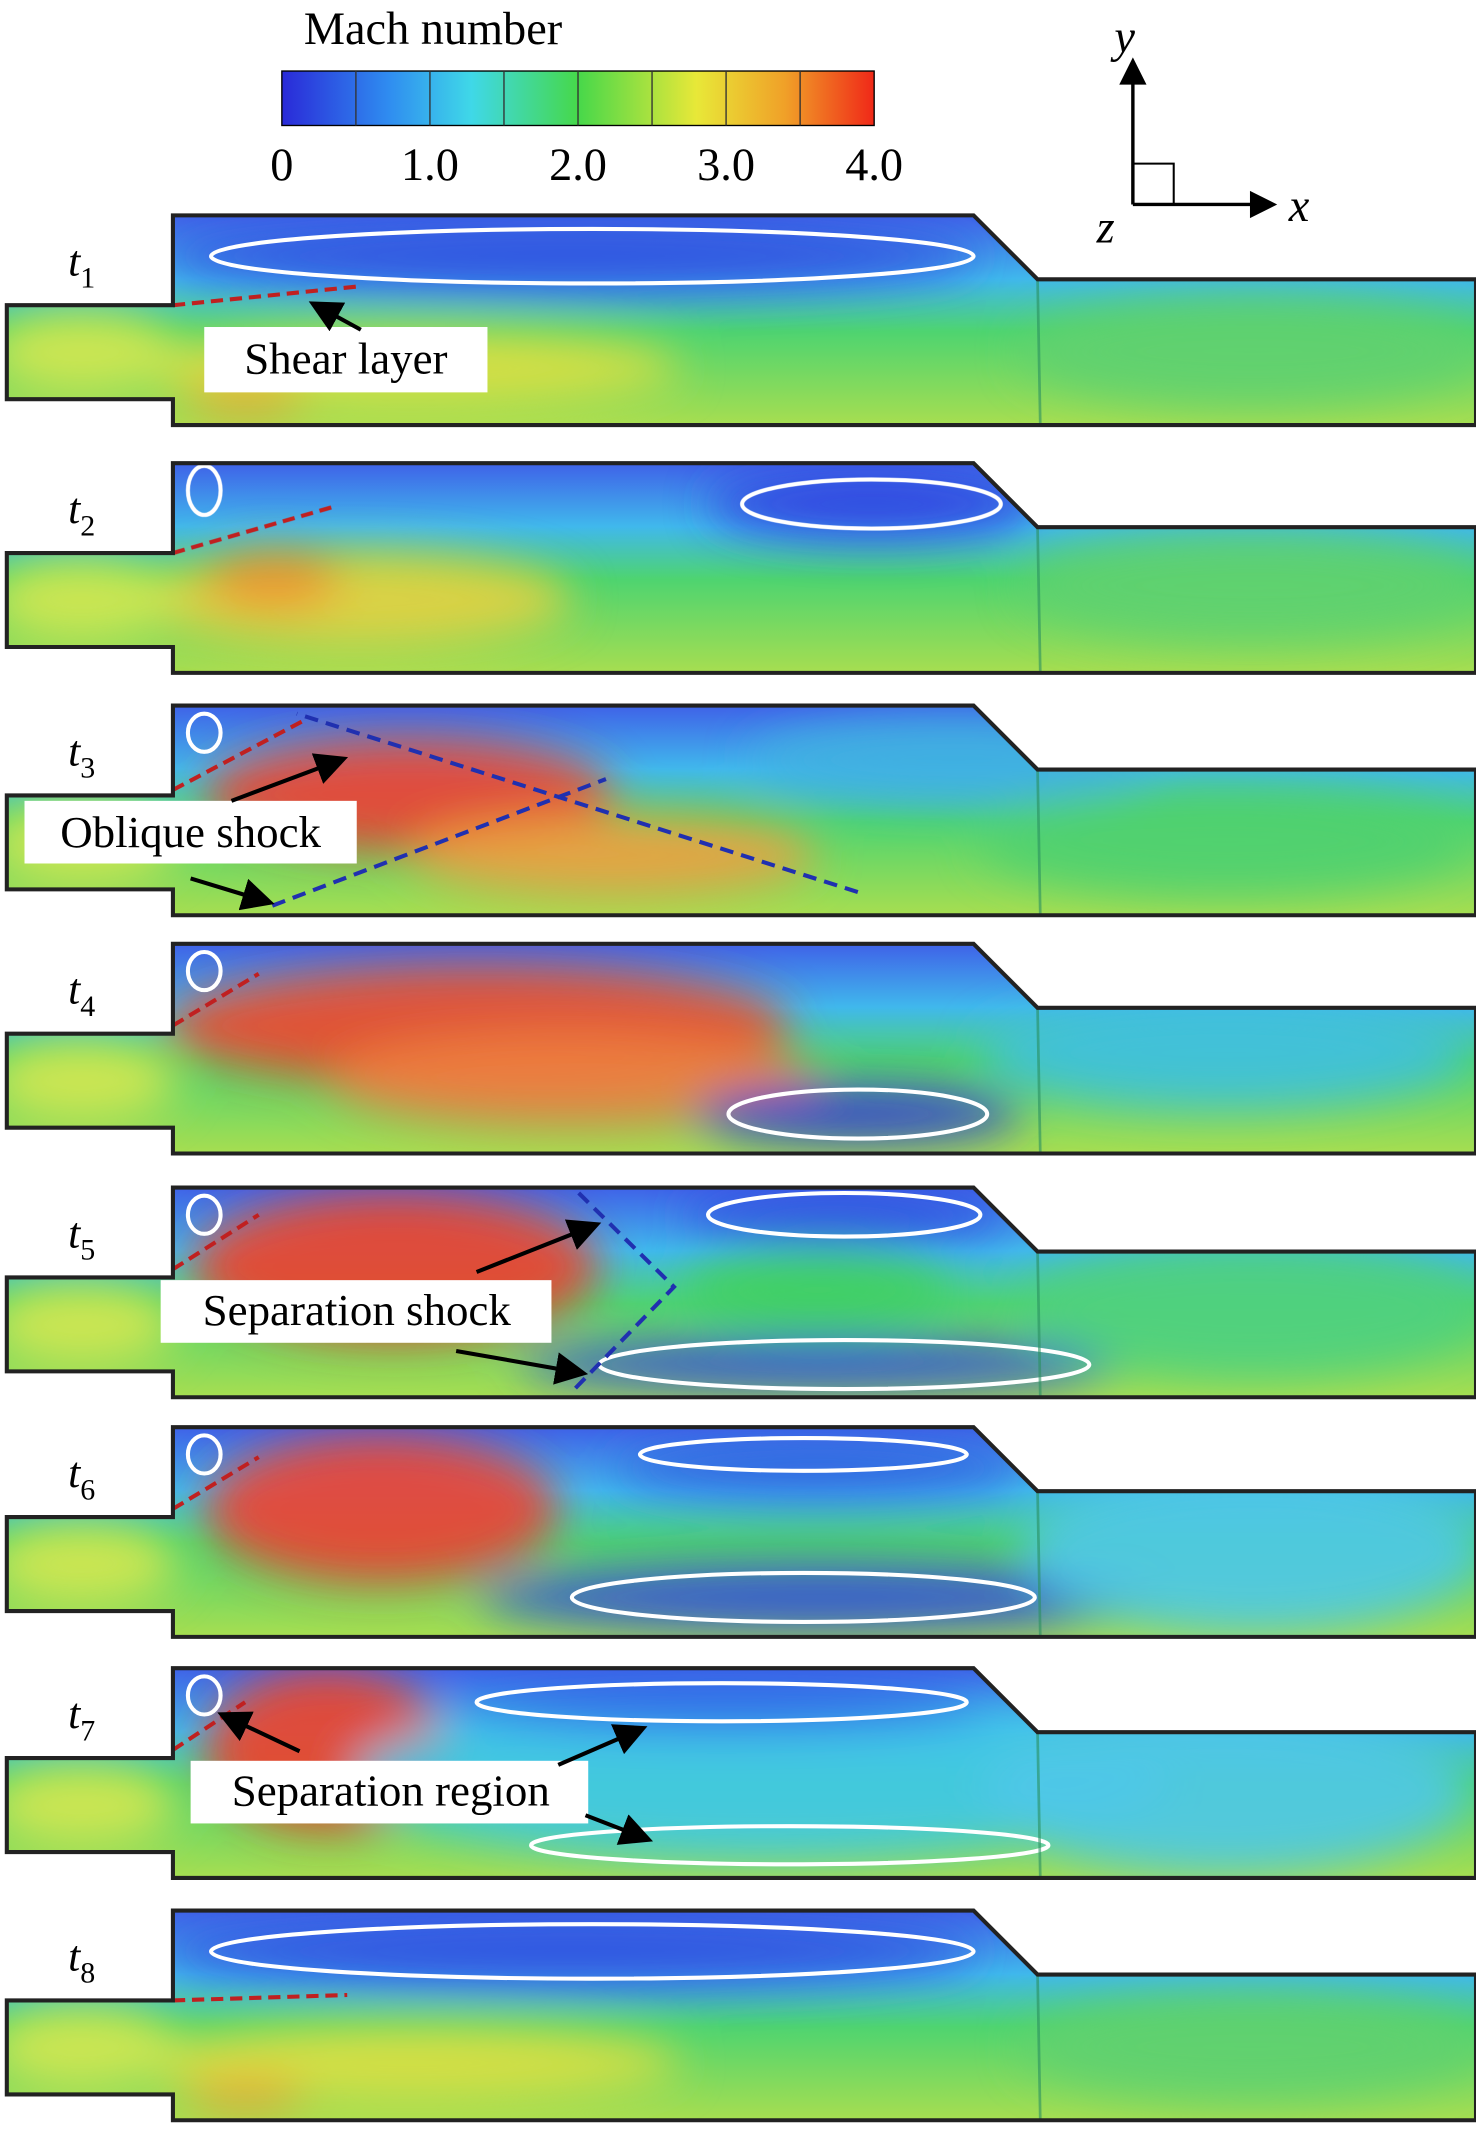 The width and height of the screenshot is (1476, 2145). Describe the element at coordinates (430, 165) in the screenshot. I see `colorbar-tick-label: 1.0` at that location.